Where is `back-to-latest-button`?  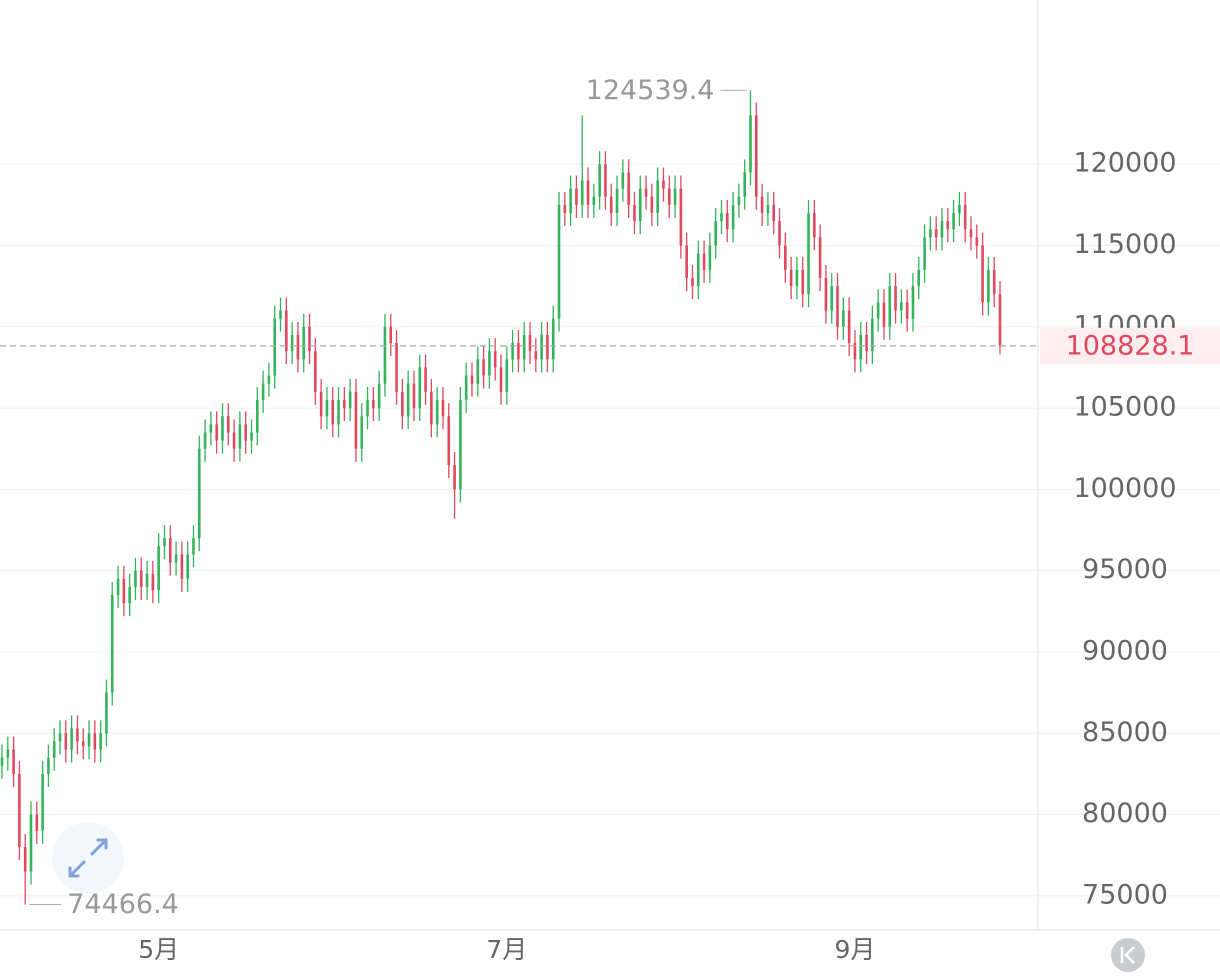
back-to-latest-button is located at coordinates (1128, 955).